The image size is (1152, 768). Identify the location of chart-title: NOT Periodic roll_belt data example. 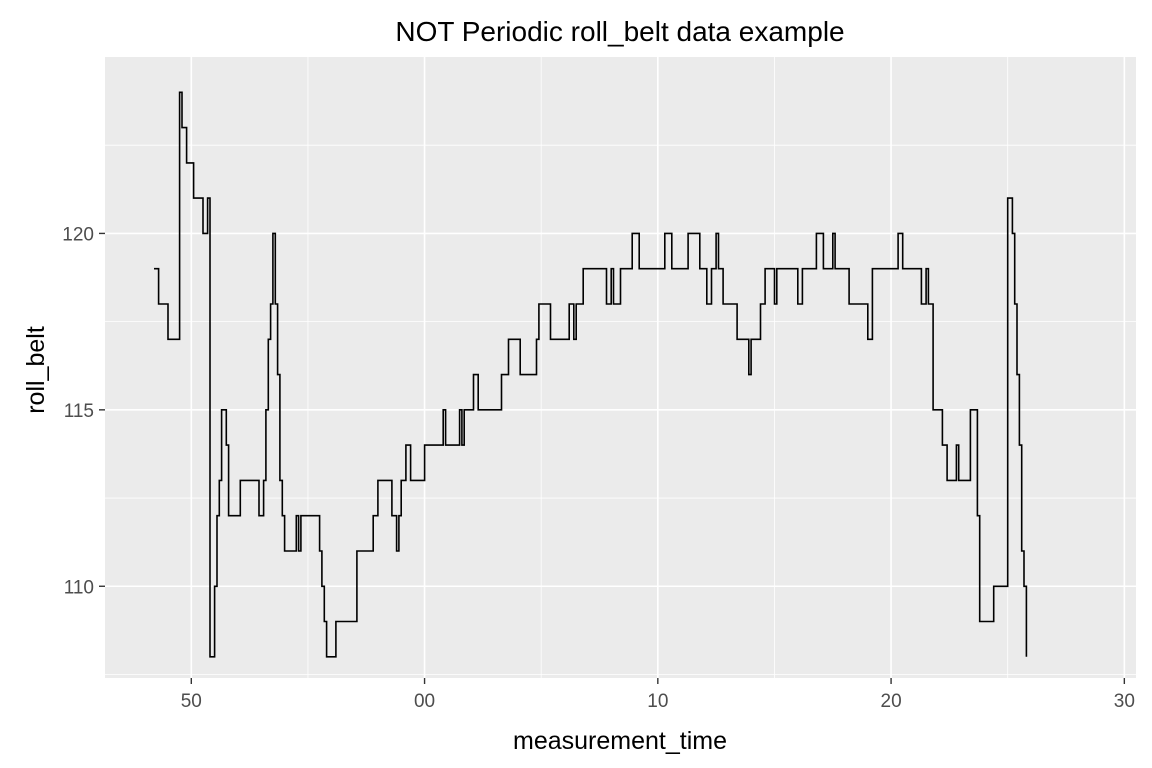
(619, 31).